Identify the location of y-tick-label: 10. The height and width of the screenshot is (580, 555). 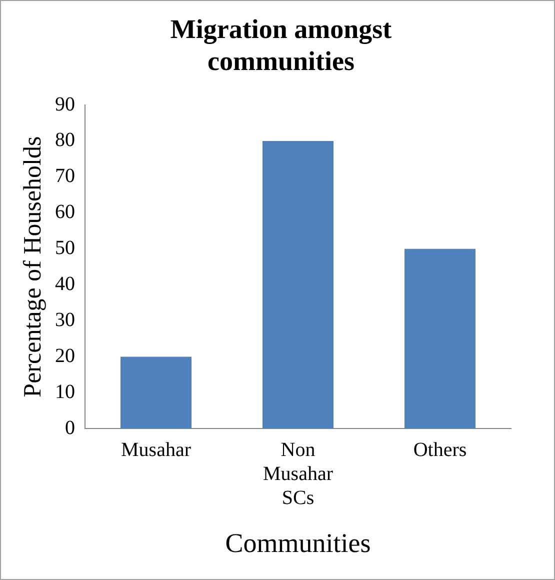
(65, 391).